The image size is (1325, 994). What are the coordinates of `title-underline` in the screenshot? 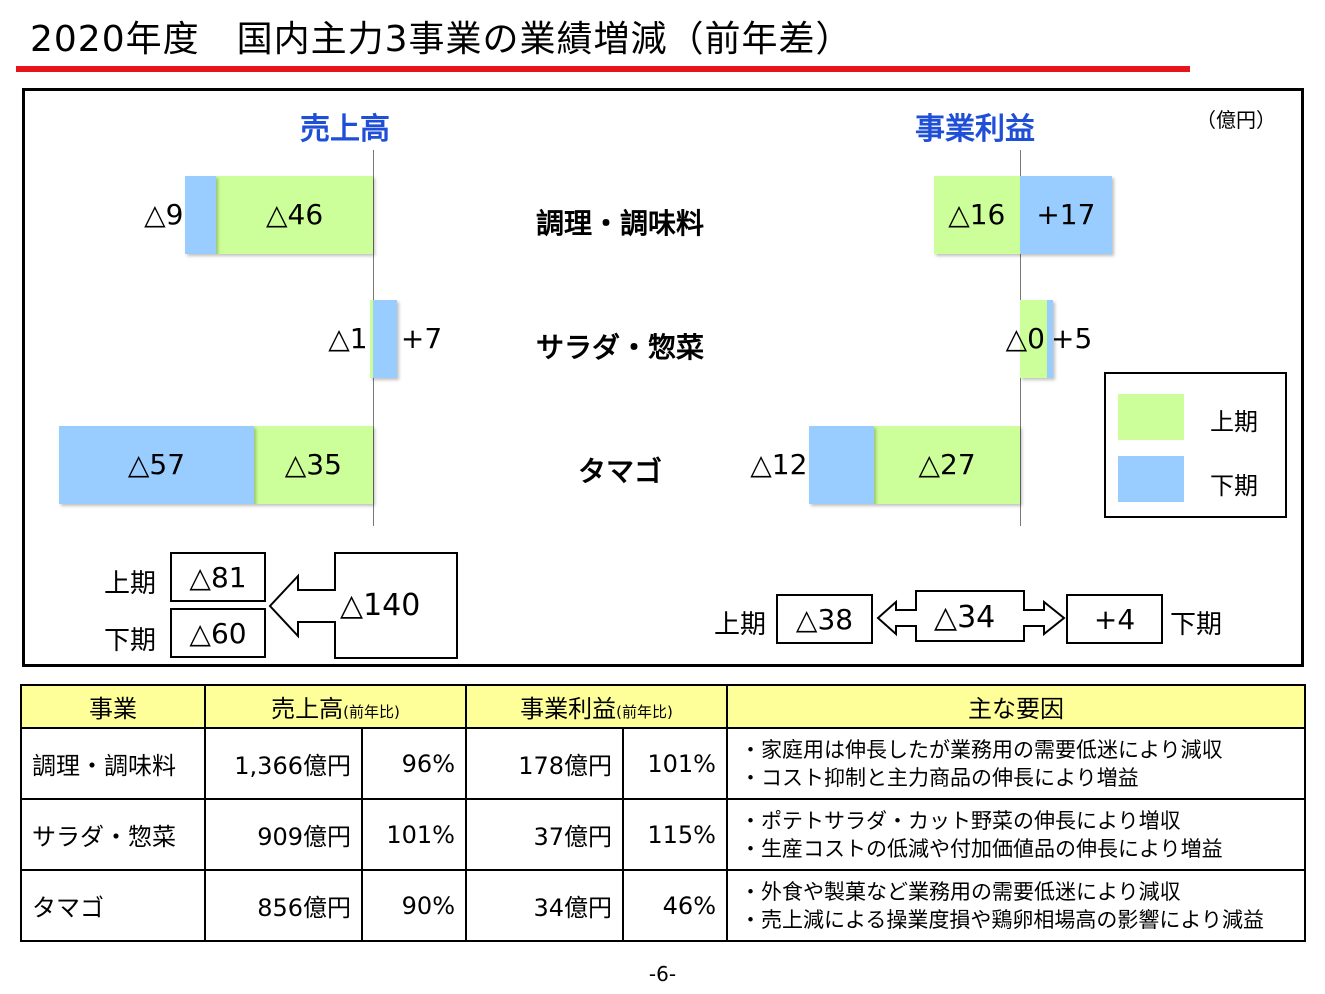 It's located at (603, 69).